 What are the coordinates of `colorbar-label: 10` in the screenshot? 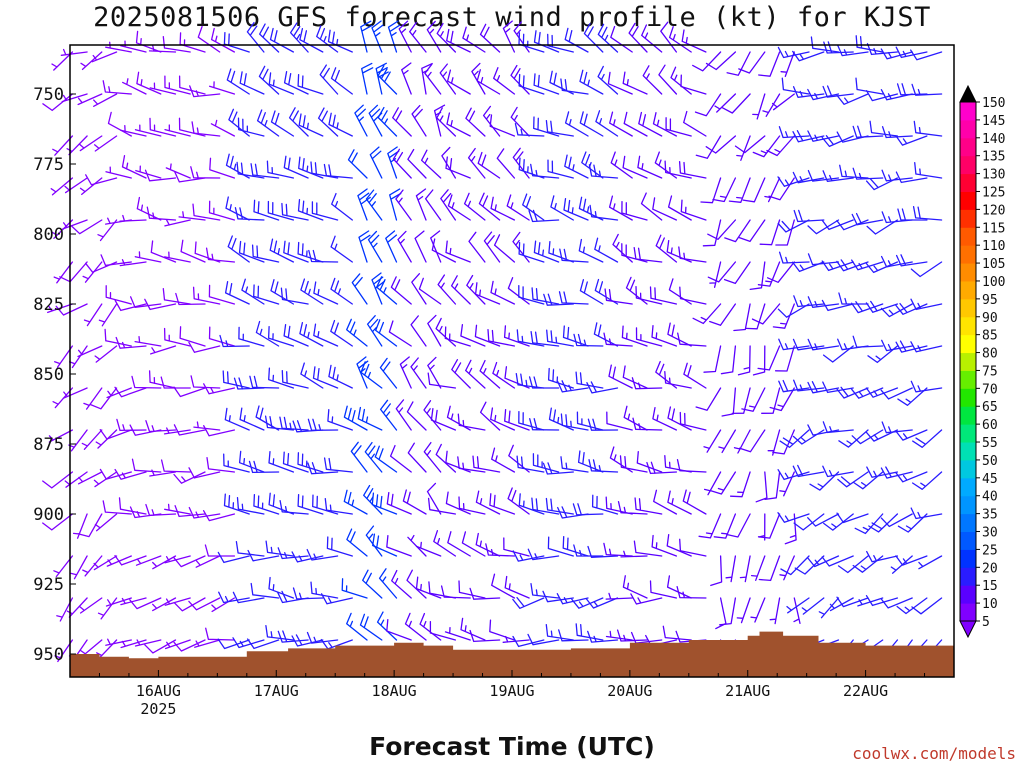 It's located at (990, 604).